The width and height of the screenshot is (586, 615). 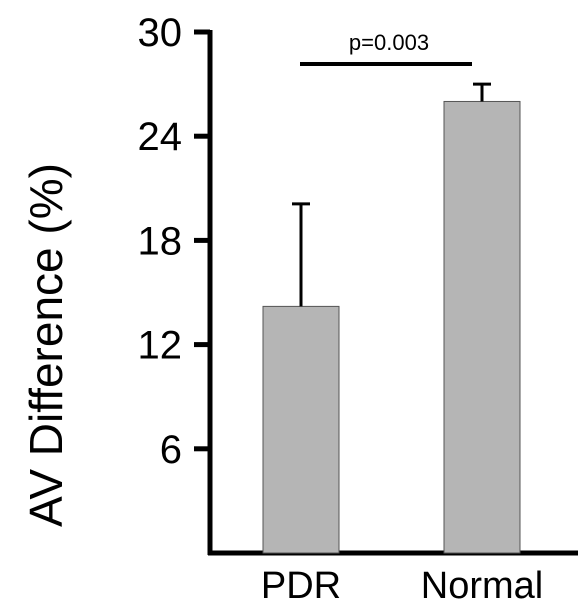 I want to click on y-ticks: 6 12 18 24 30, so click(x=174, y=241).